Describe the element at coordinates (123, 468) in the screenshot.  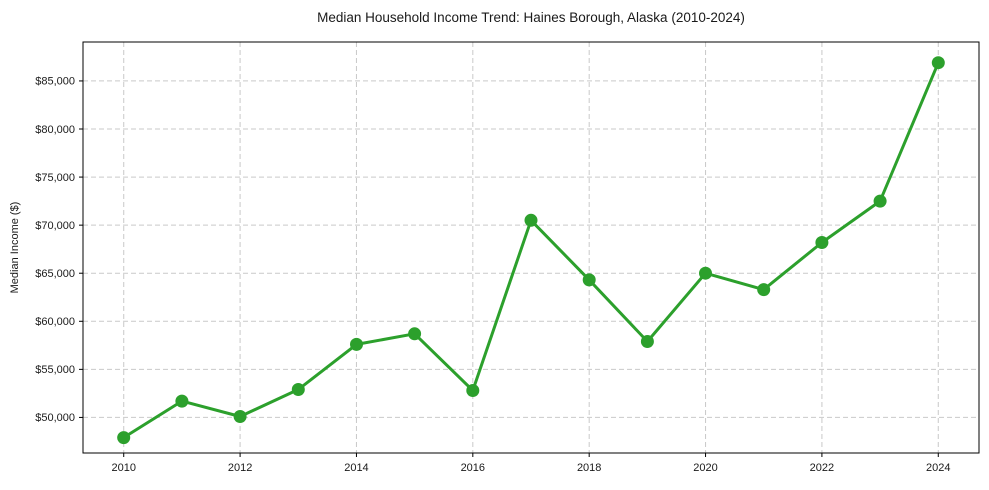
I see `x-tick-label: 2010` at that location.